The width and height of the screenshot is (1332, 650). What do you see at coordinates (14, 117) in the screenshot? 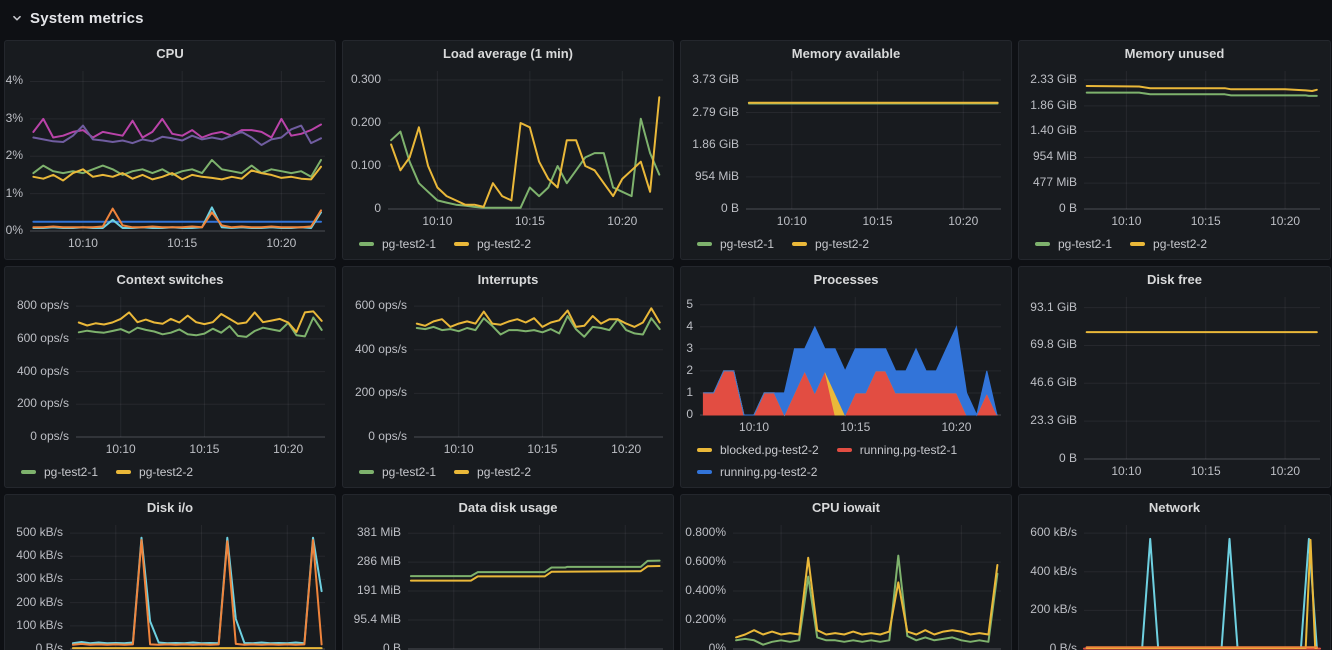
I see `y-axis-label: 3%` at bounding box center [14, 117].